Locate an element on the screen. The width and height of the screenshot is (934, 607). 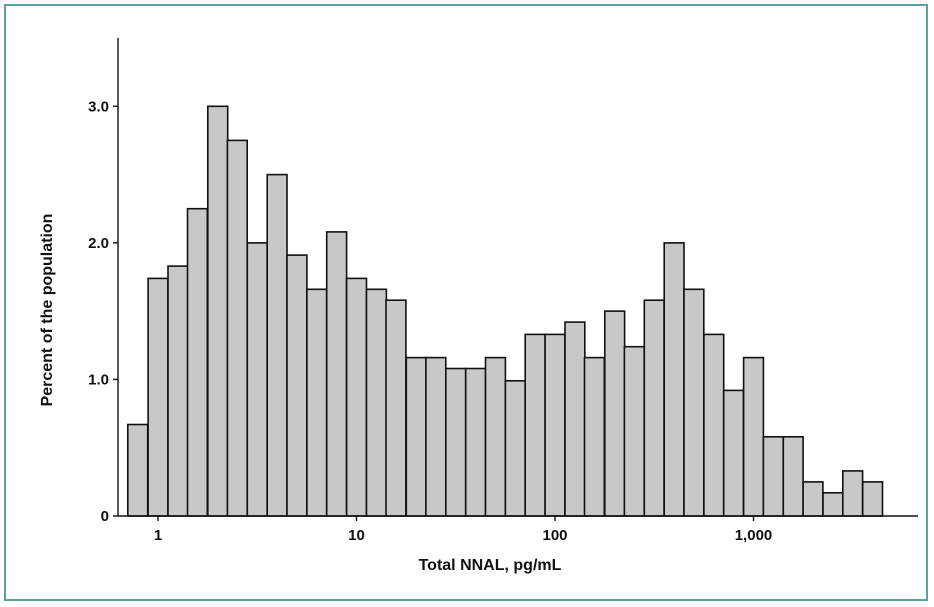
y-tick-label-0: 0 is located at coordinates (105, 516).